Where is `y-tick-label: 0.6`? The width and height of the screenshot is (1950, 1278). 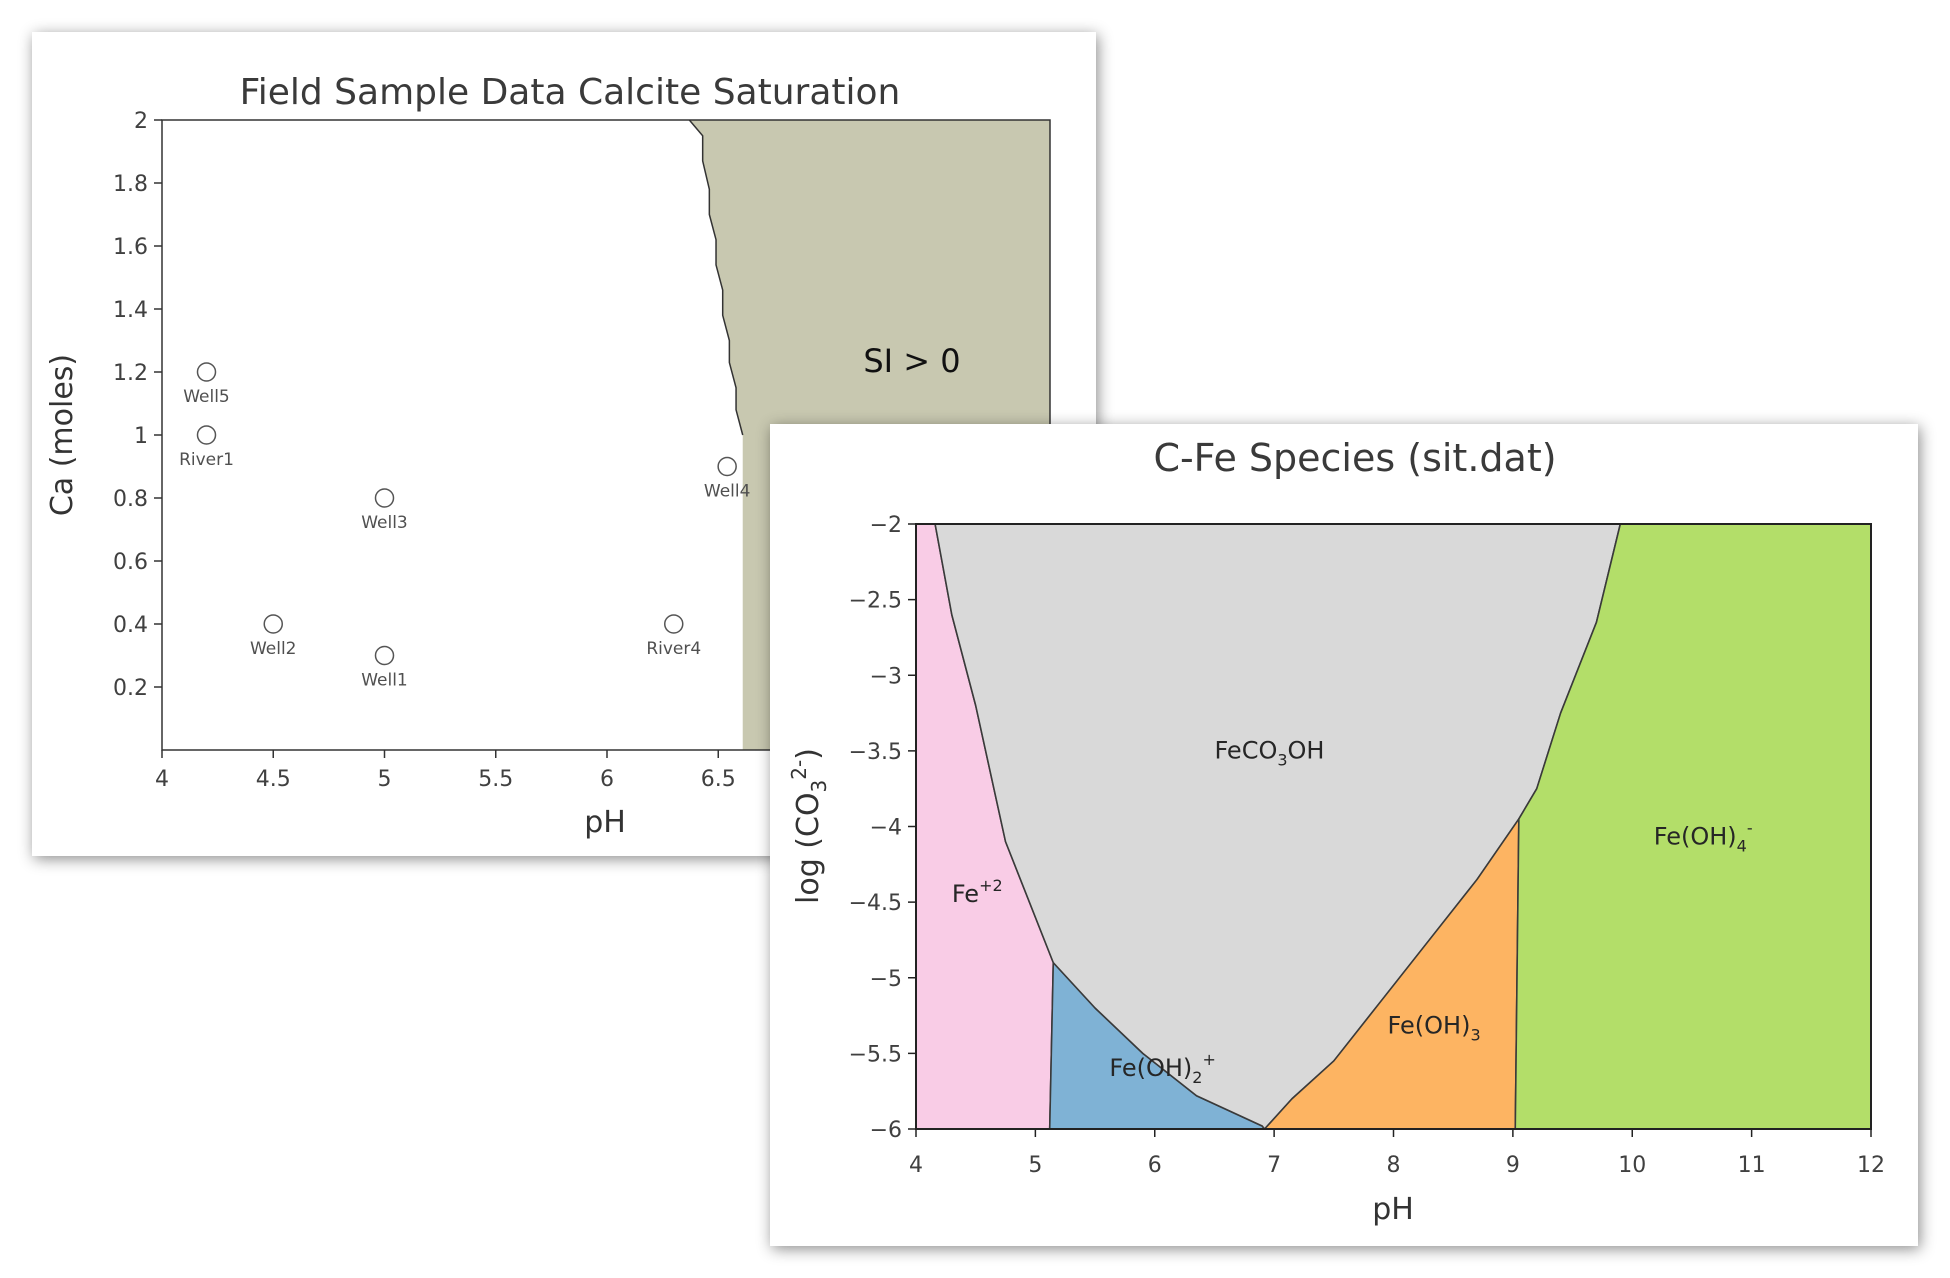 y-tick-label: 0.6 is located at coordinates (130, 562).